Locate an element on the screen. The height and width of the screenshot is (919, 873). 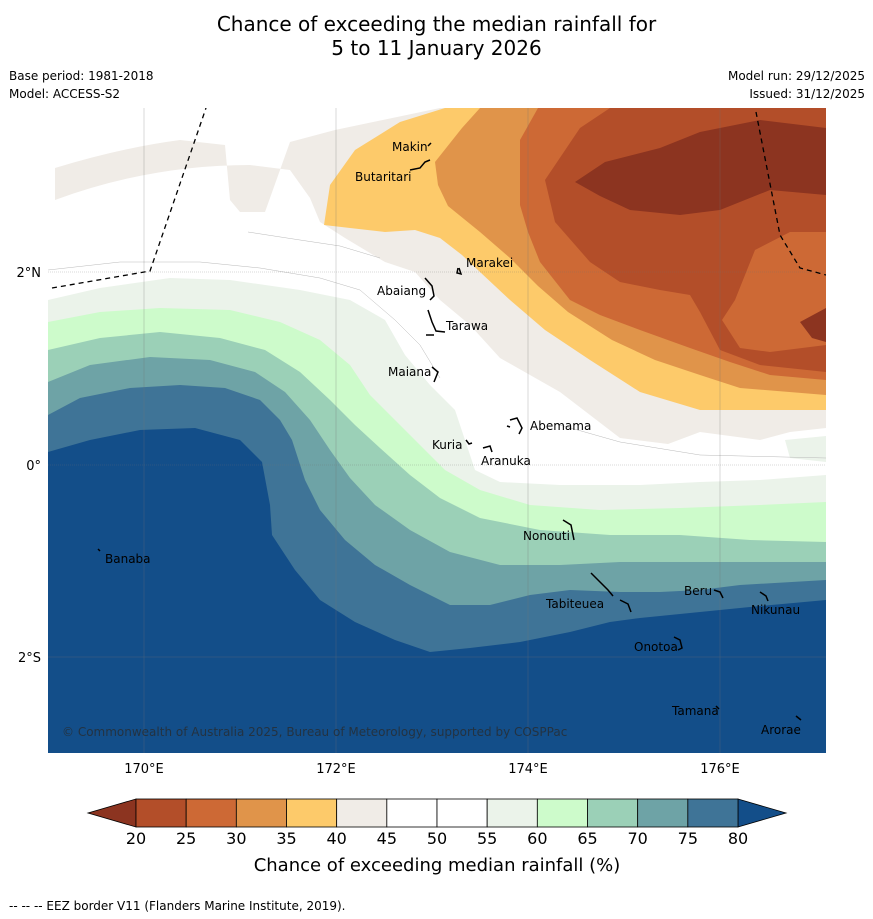
meta-left: Base period: 1981-2018 Model: ACCESS-S2 is located at coordinates (81, 85).